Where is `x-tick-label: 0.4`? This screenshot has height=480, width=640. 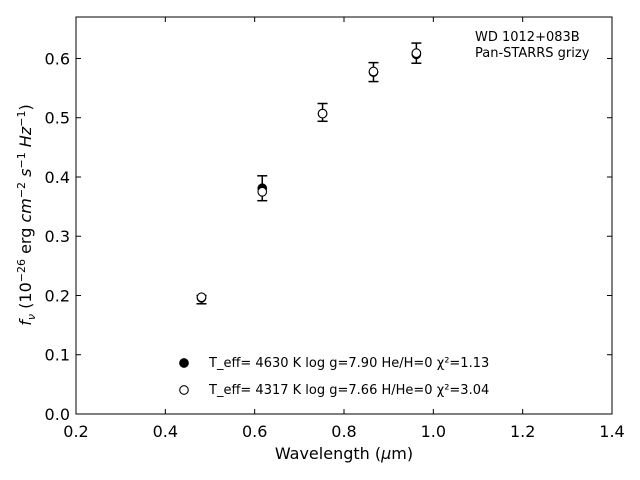
x-tick-label: 0.4 is located at coordinates (165, 431).